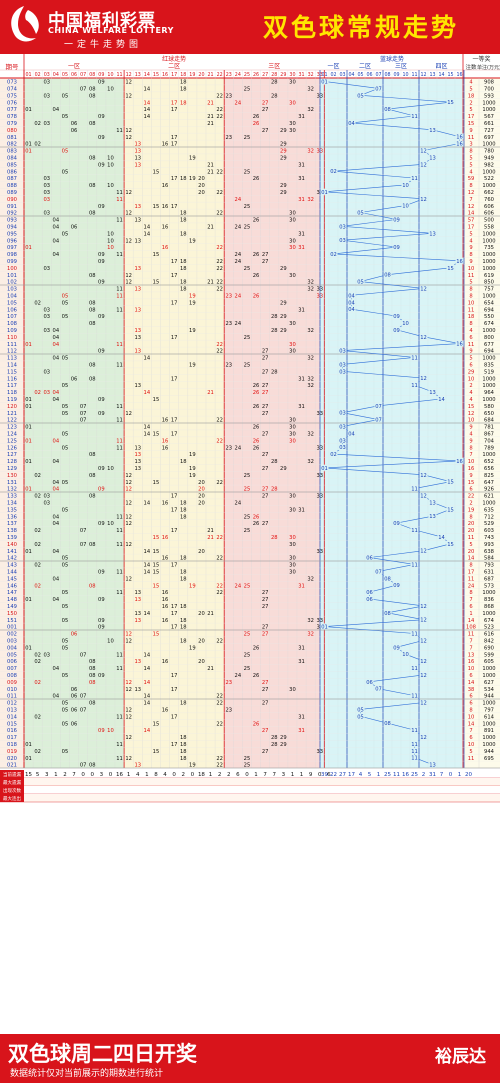 Image resolution: width=500 pixels, height=1083 pixels. What do you see at coordinates (12, 234) in the screenshot?
I see `period-label: 095` at bounding box center [12, 234].